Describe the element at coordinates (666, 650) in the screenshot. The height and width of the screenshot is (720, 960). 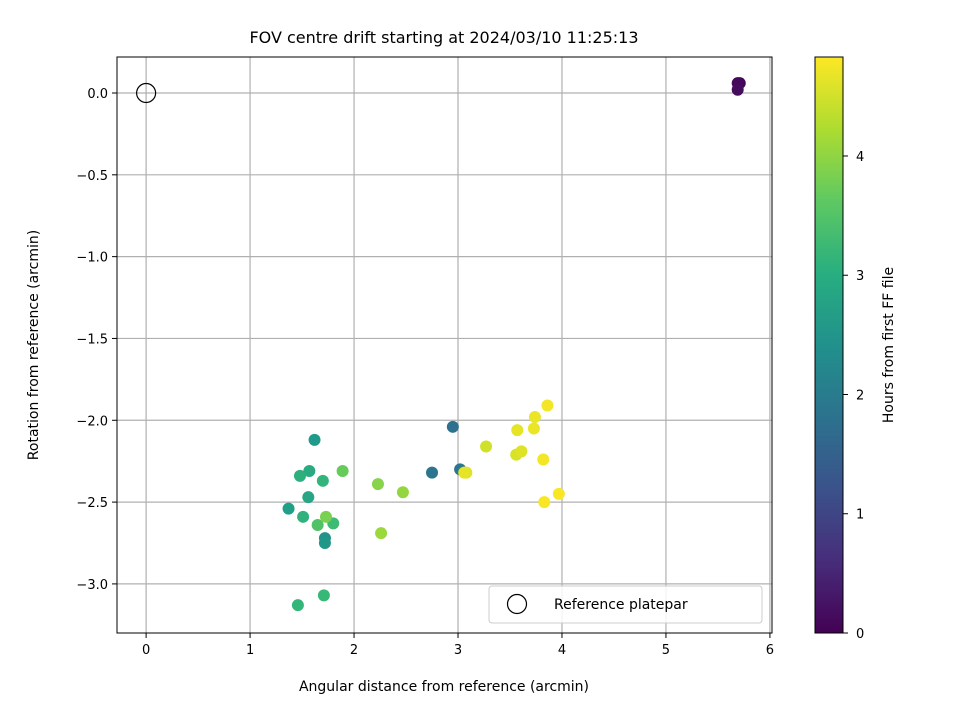
I see `x-tick-label: 5` at that location.